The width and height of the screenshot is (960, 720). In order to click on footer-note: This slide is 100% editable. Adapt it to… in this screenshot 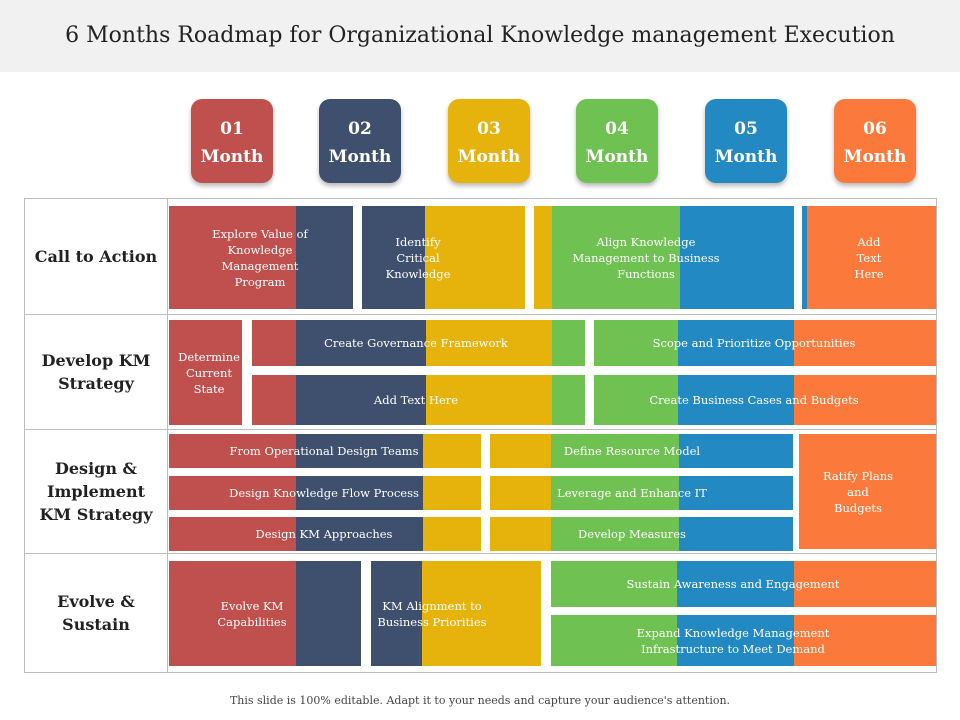, I will do `click(480, 700)`.